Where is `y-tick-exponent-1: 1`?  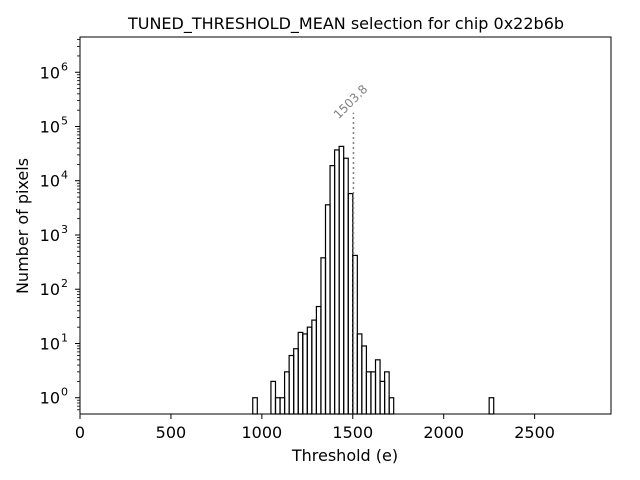
y-tick-exponent-1: 1 is located at coordinates (64, 337).